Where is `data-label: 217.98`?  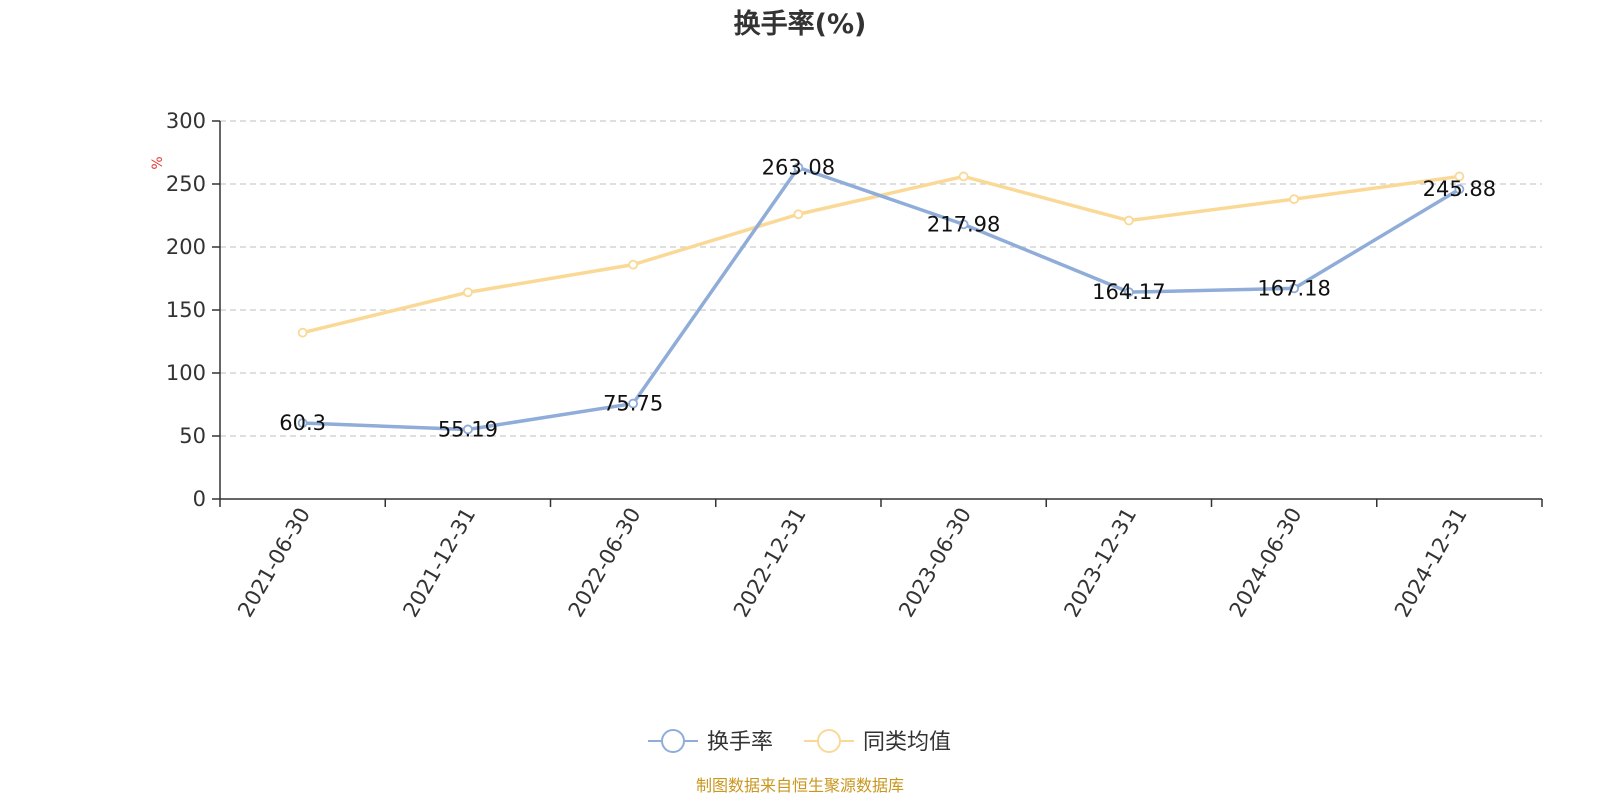 data-label: 217.98 is located at coordinates (963, 224).